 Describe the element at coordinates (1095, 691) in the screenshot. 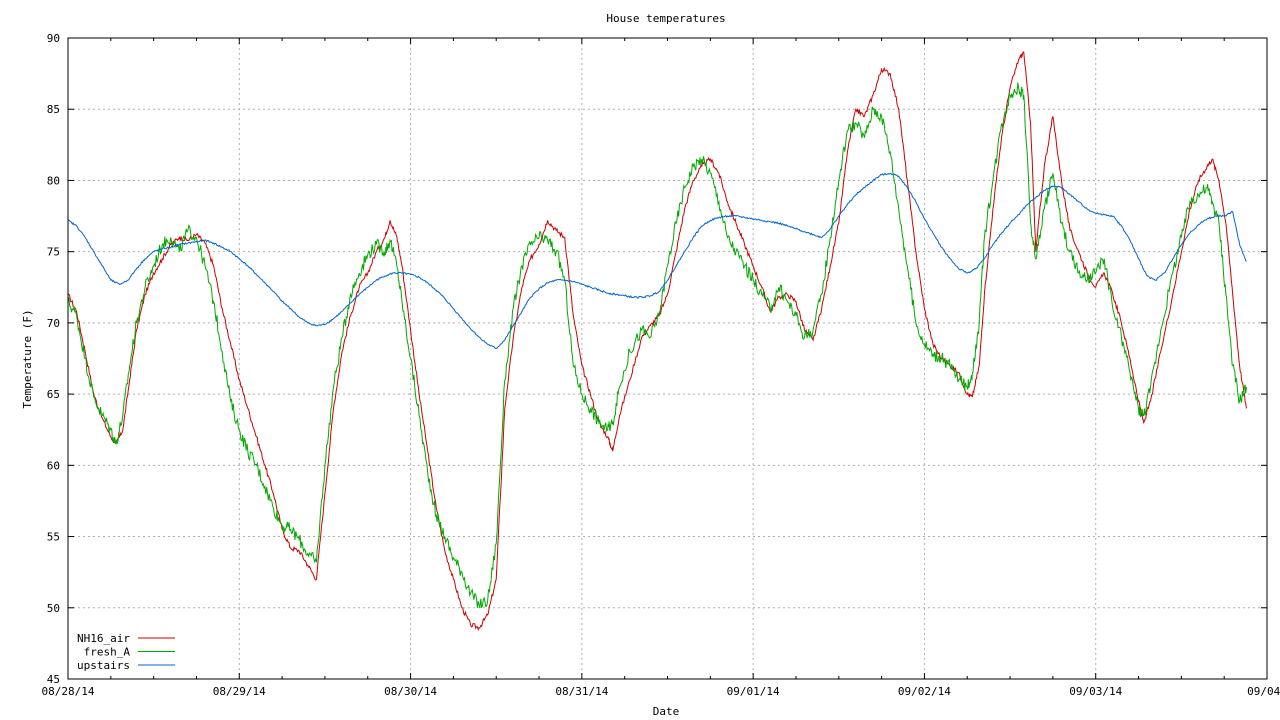

I see `x-tick-label: 09/03/14` at that location.